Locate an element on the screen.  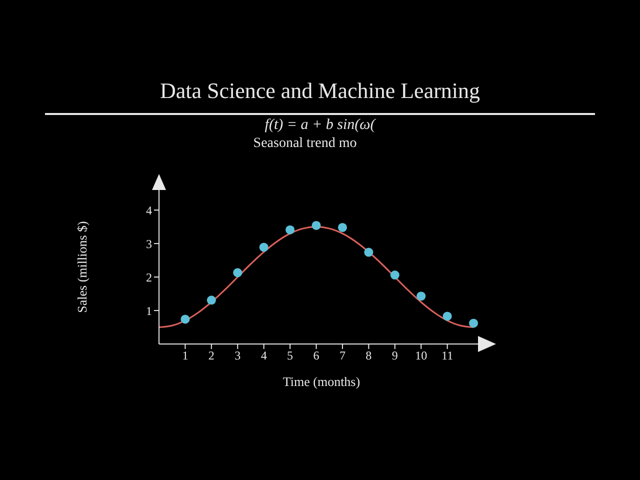
y-tick-label: 2 is located at coordinates (149, 277).